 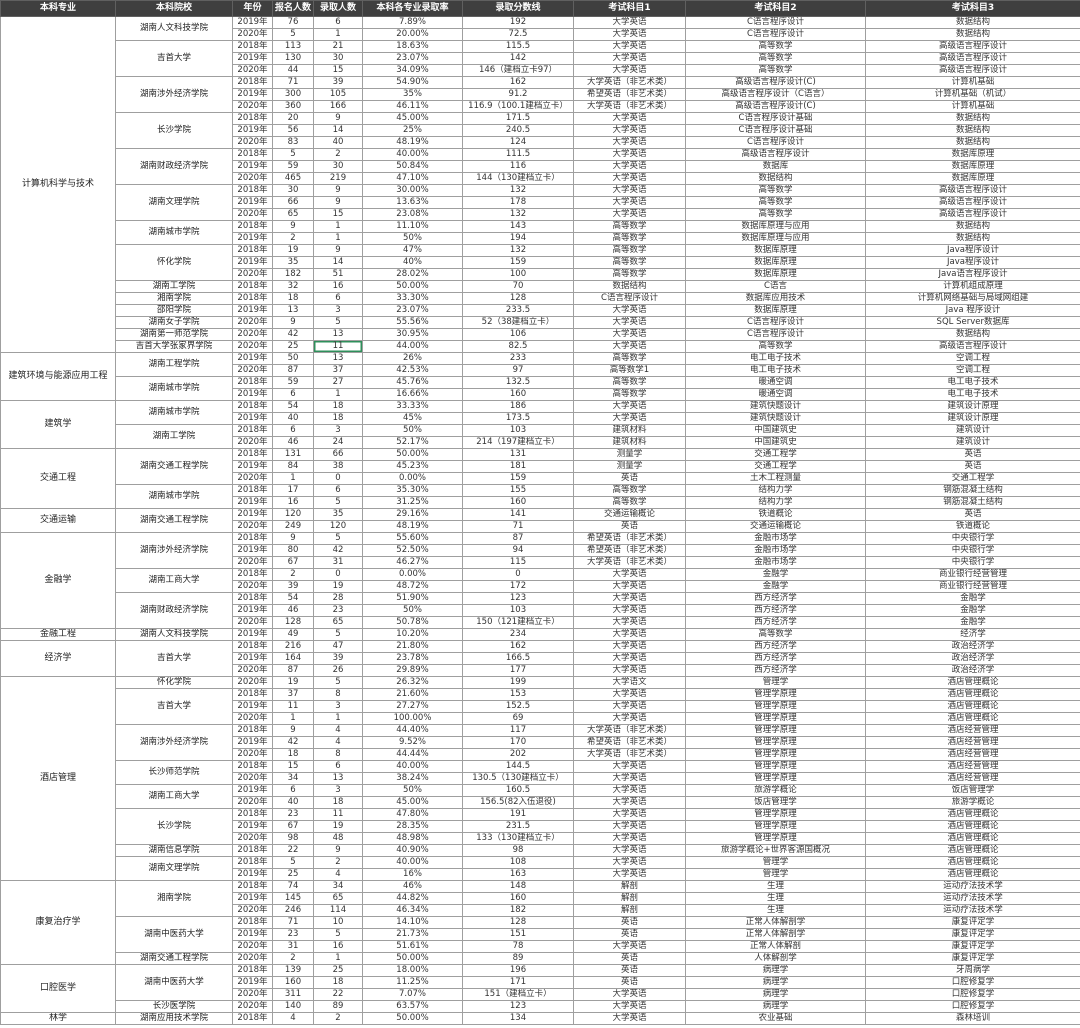 What do you see at coordinates (293, 298) in the screenshot?
I see `applicants-cell: 18` at bounding box center [293, 298].